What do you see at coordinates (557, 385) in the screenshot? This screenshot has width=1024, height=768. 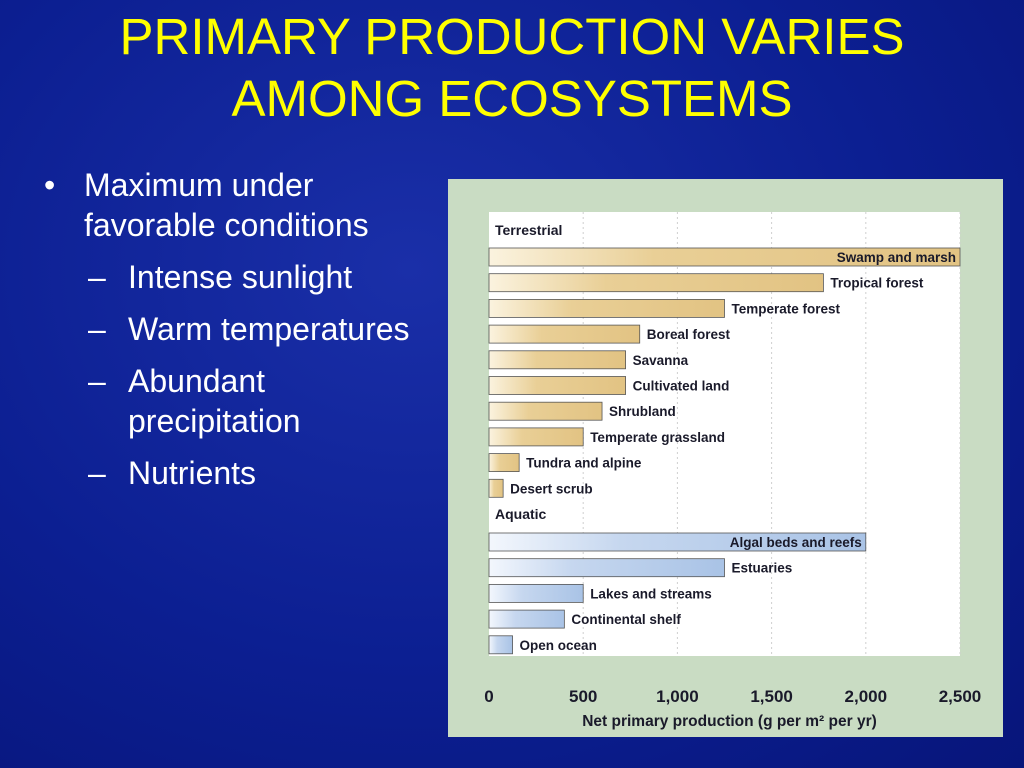 I see `bar-cultivated-land` at bounding box center [557, 385].